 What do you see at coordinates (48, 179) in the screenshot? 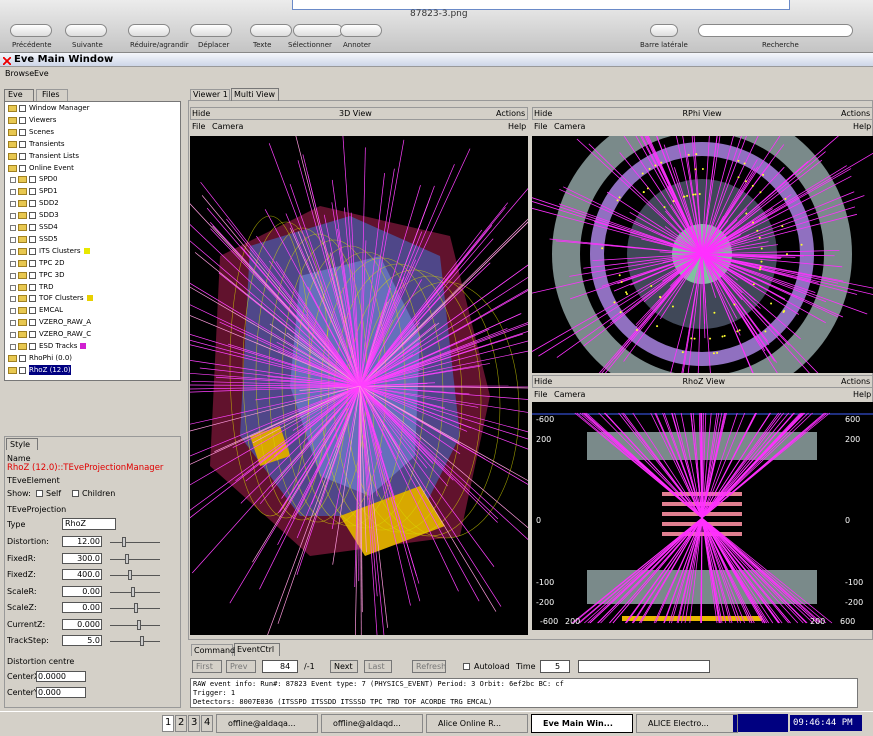
I see `tree-label: SPD0` at bounding box center [48, 179].